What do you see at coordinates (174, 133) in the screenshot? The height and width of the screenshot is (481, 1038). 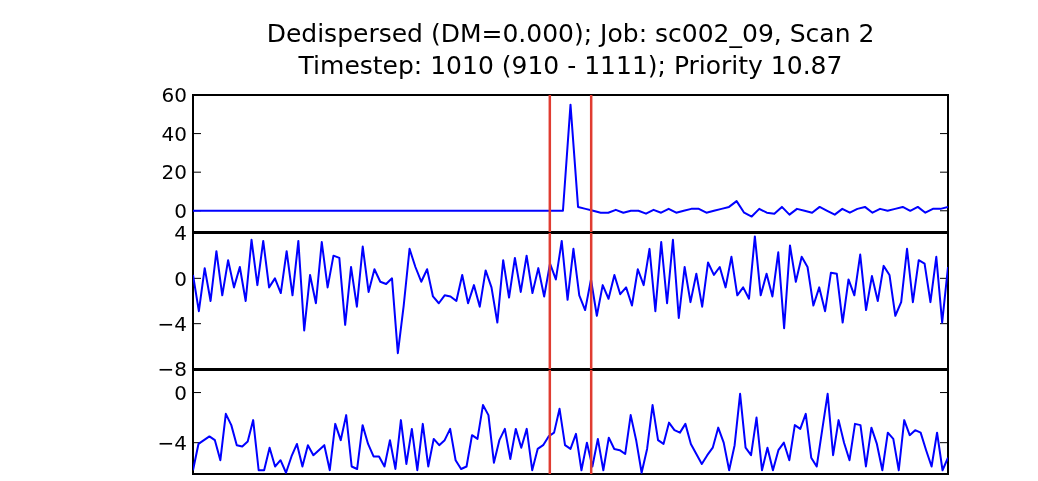 I see `y-tick-label: 40` at bounding box center [174, 133].